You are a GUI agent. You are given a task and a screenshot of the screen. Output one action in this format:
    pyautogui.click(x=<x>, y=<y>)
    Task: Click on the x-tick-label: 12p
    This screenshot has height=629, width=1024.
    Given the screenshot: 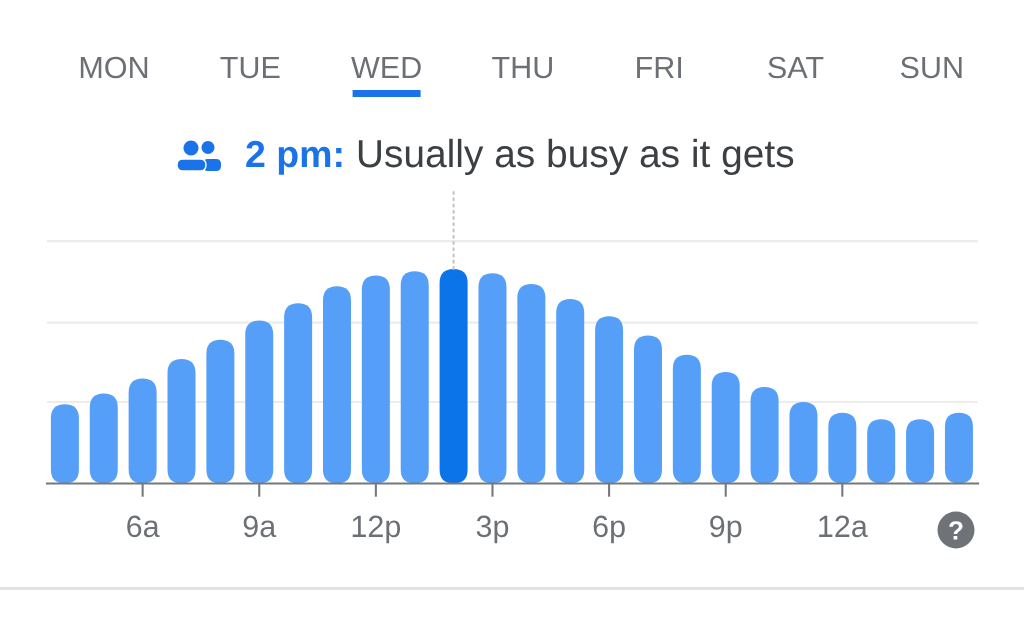 What is the action you would take?
    pyautogui.click(x=376, y=529)
    